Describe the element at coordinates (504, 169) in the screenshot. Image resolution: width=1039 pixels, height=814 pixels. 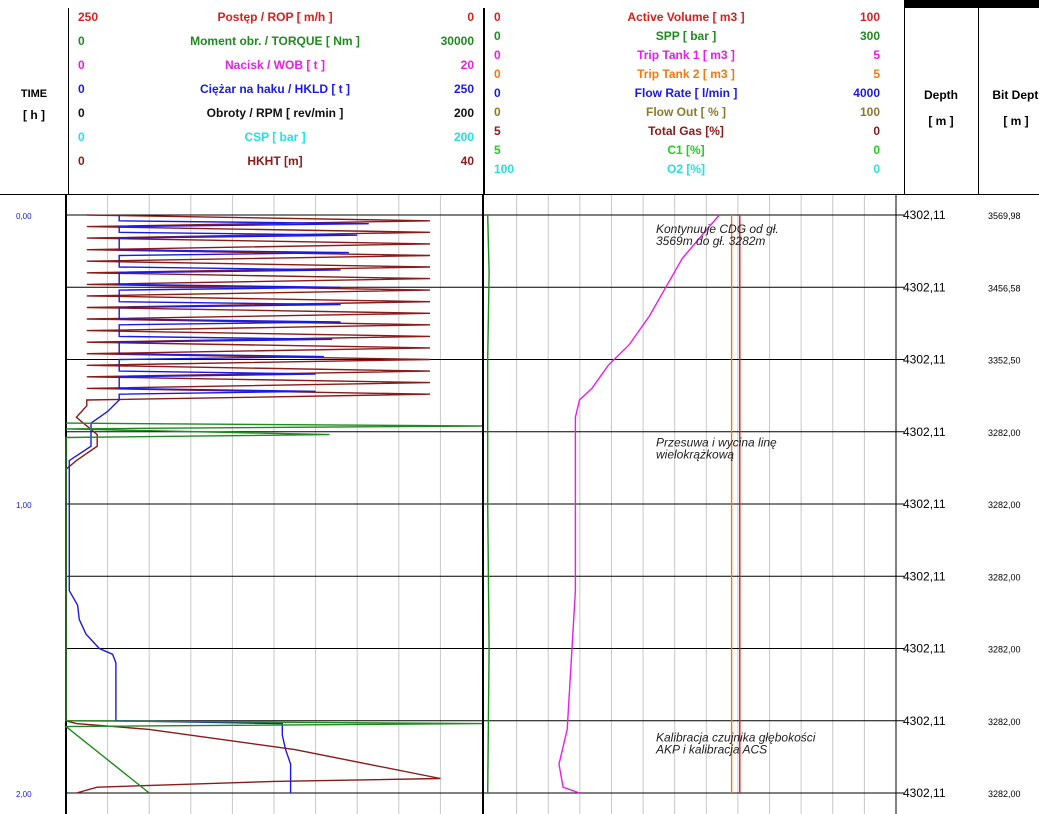
I see `right-min: 100` at that location.